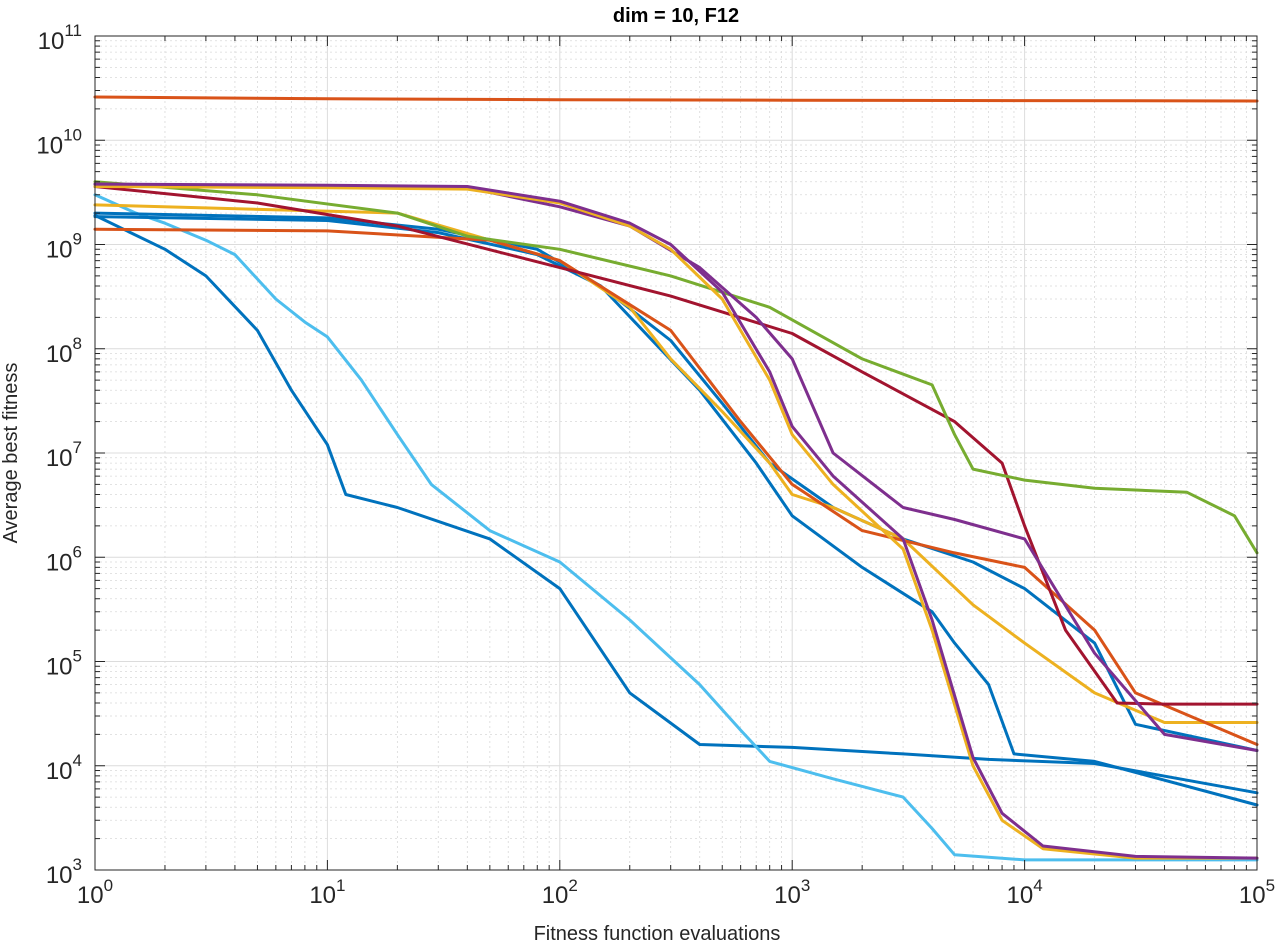 The image size is (1278, 945). I want to click on y-tick-label: 10¹¹, so click(60, 38).